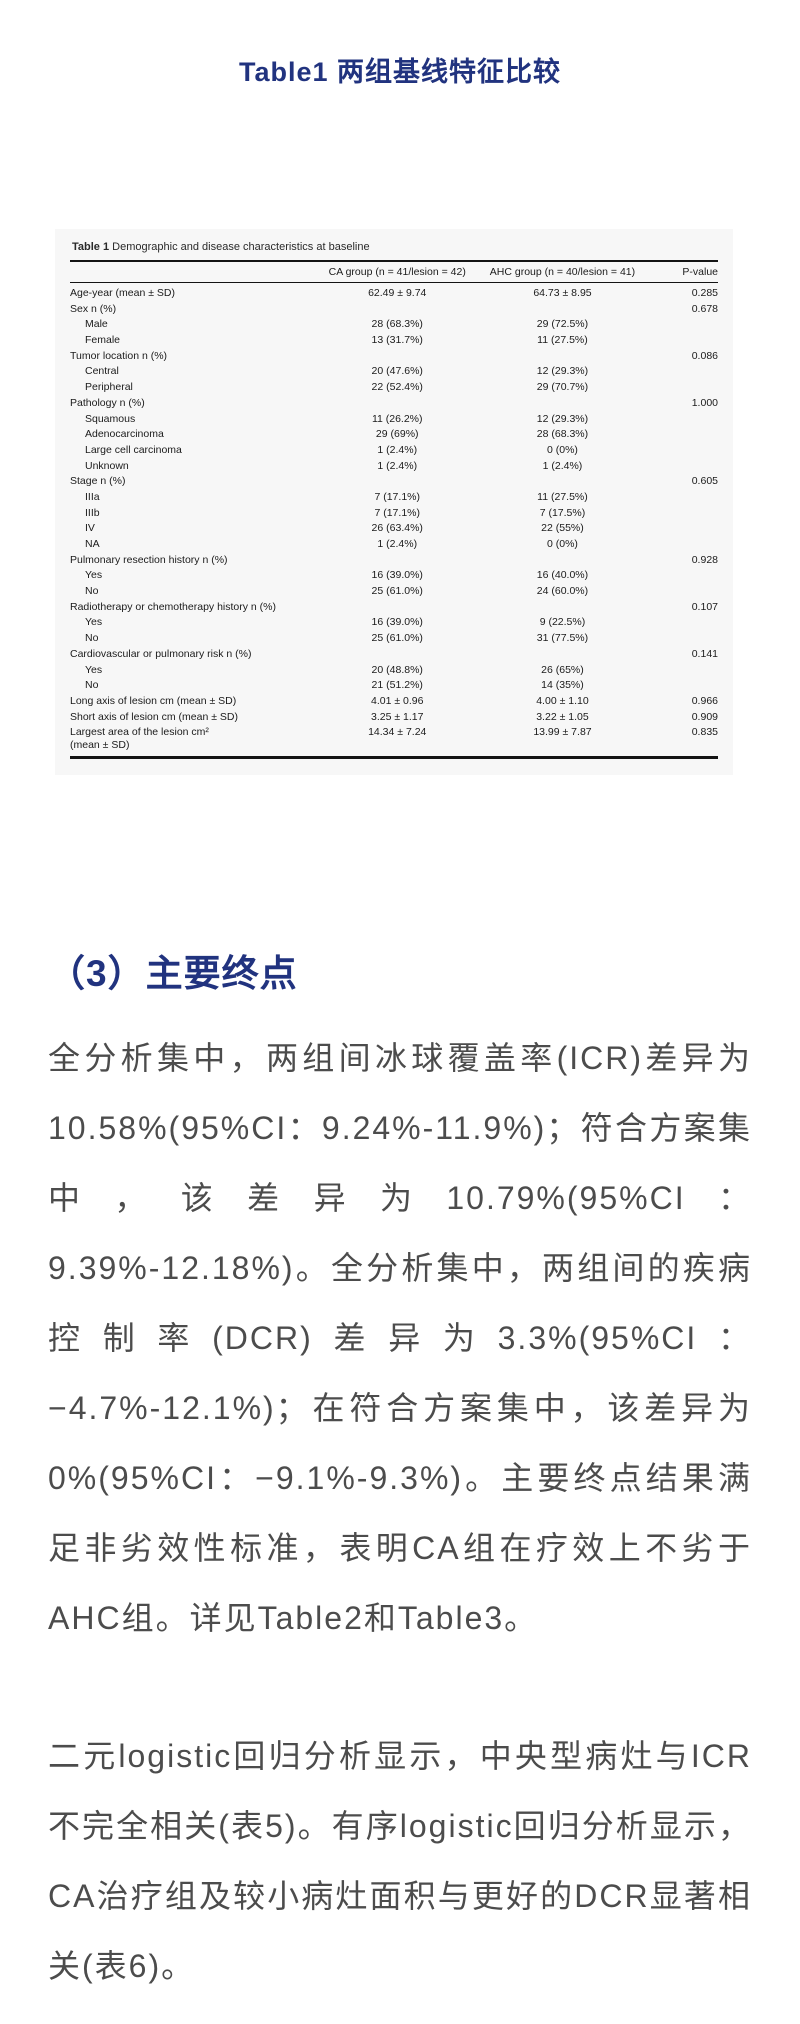 This screenshot has height=2024, width=800. Describe the element at coordinates (562, 293) in the screenshot. I see `ahc-value: 64.73 ± 8.95` at that location.